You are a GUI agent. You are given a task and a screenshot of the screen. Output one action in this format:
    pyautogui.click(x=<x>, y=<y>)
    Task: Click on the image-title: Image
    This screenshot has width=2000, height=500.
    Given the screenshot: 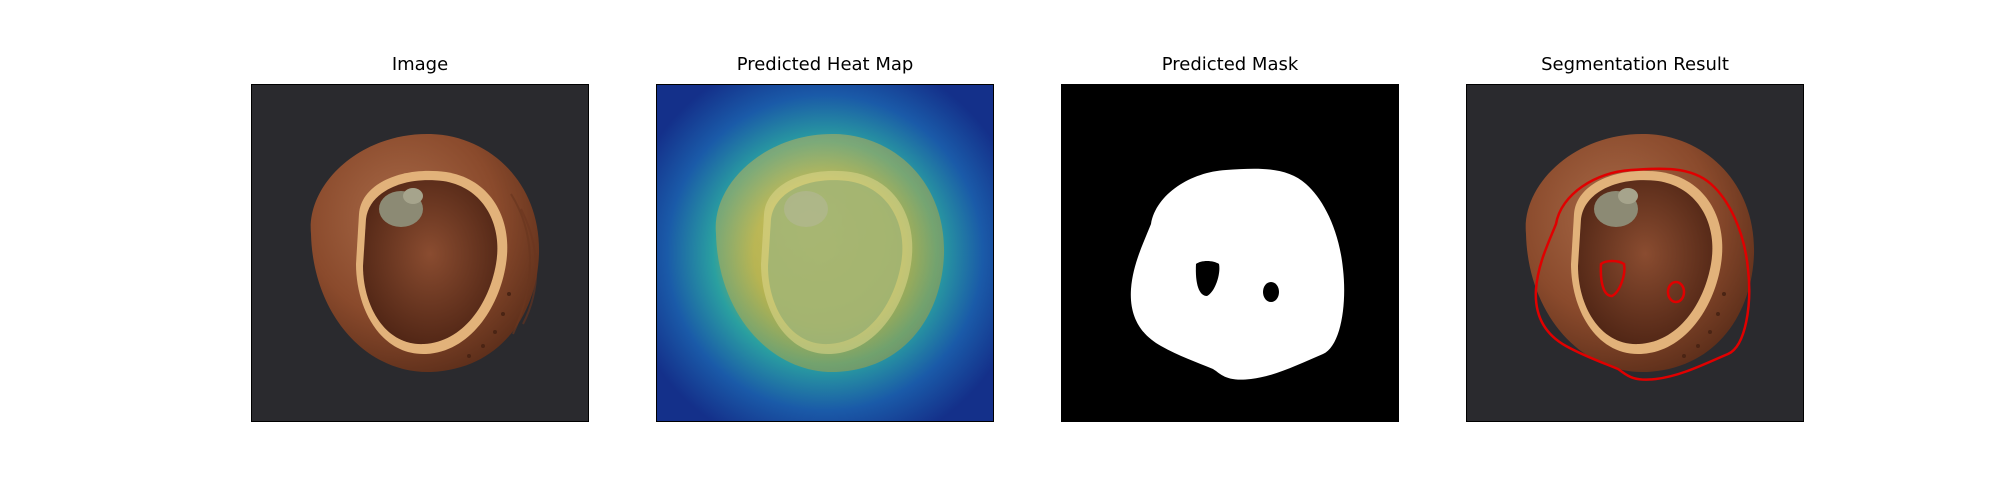 What is the action you would take?
    pyautogui.click(x=420, y=64)
    